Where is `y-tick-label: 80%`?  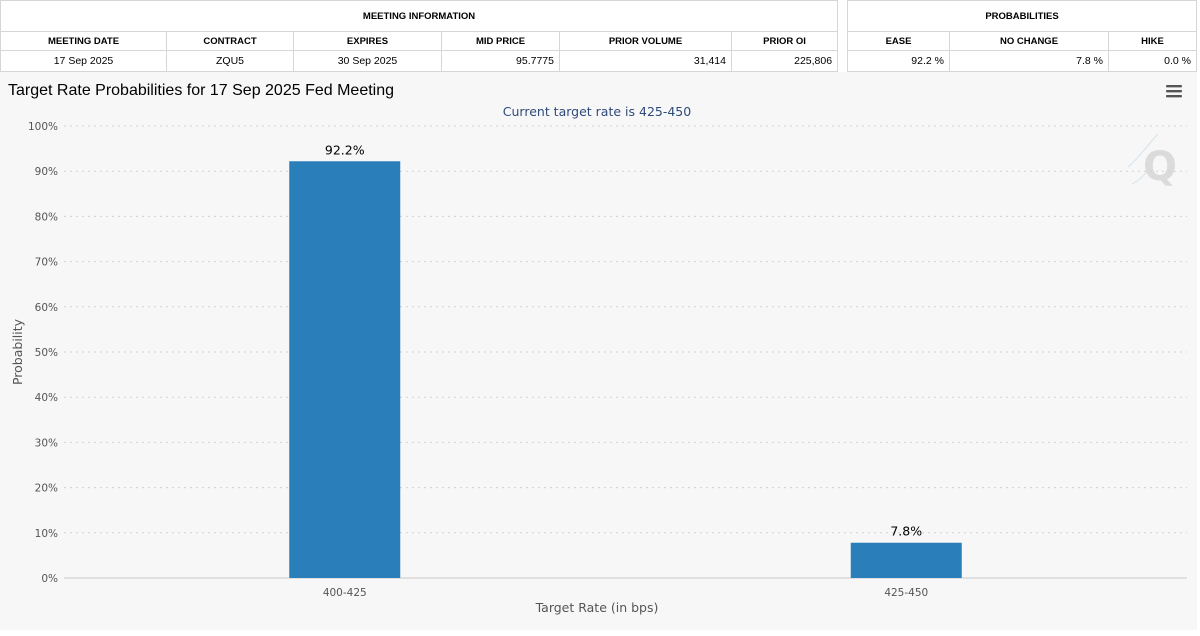
y-tick-label: 80% is located at coordinates (46, 217).